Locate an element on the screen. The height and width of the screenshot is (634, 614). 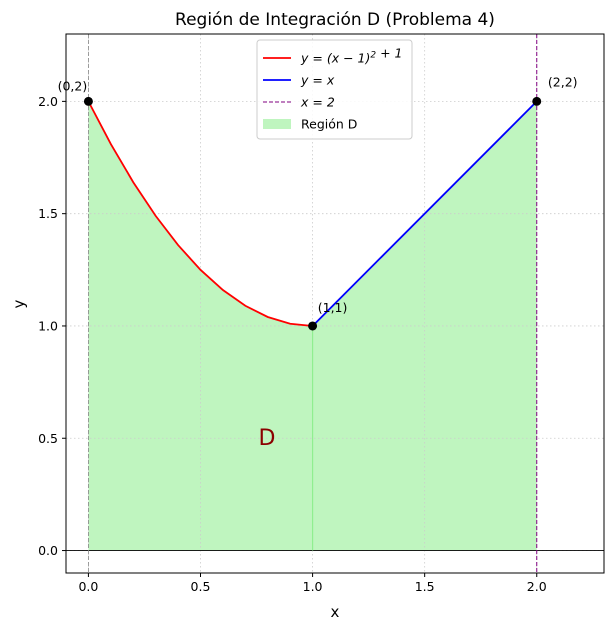
y-tick-label: 1.0 is located at coordinates (48, 325).